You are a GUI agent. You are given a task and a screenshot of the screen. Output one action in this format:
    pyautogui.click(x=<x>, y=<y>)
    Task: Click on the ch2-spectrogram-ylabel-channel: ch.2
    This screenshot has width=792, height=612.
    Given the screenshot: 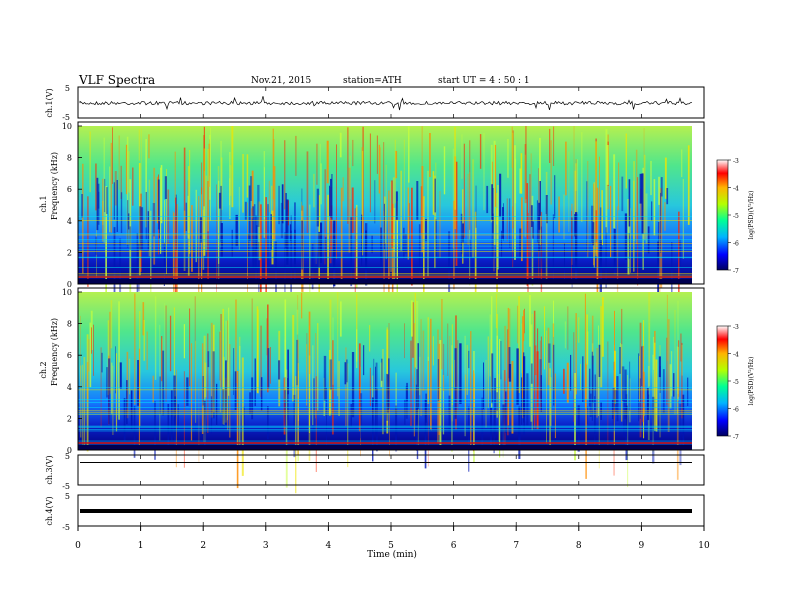 What is the action you would take?
    pyautogui.click(x=43, y=369)
    